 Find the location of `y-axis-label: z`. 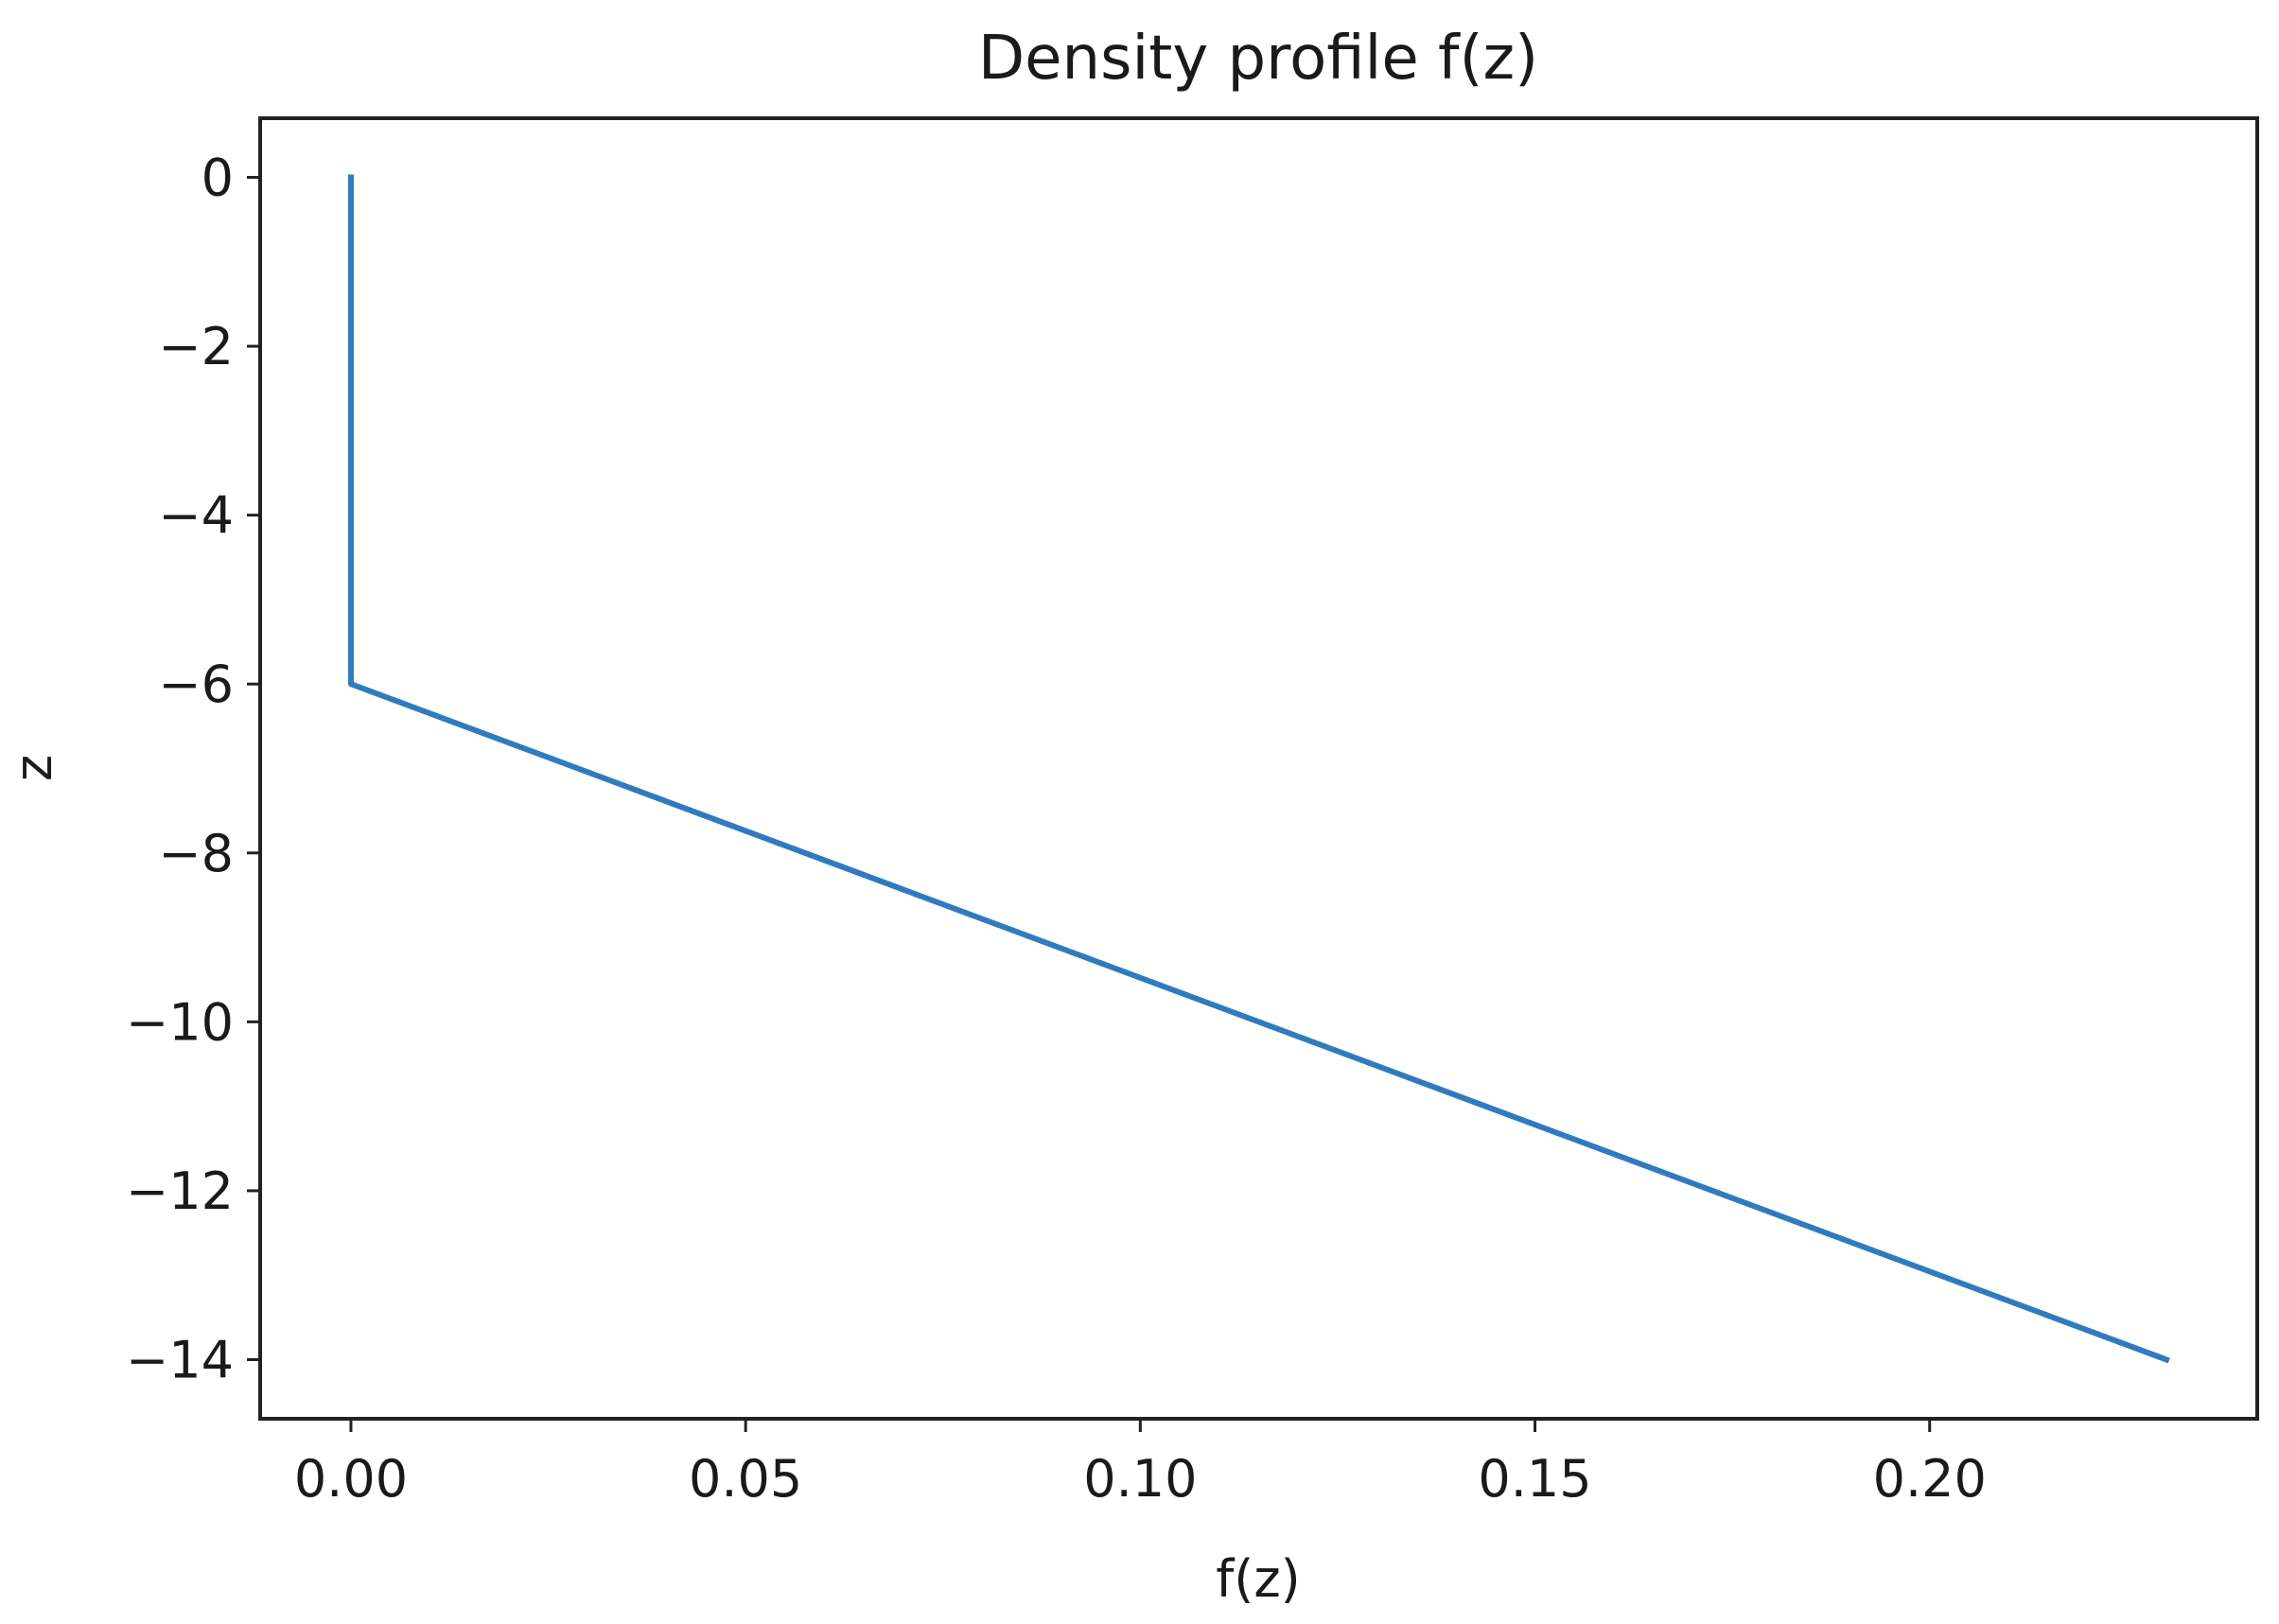

y-axis-label: z is located at coordinates (33, 768).